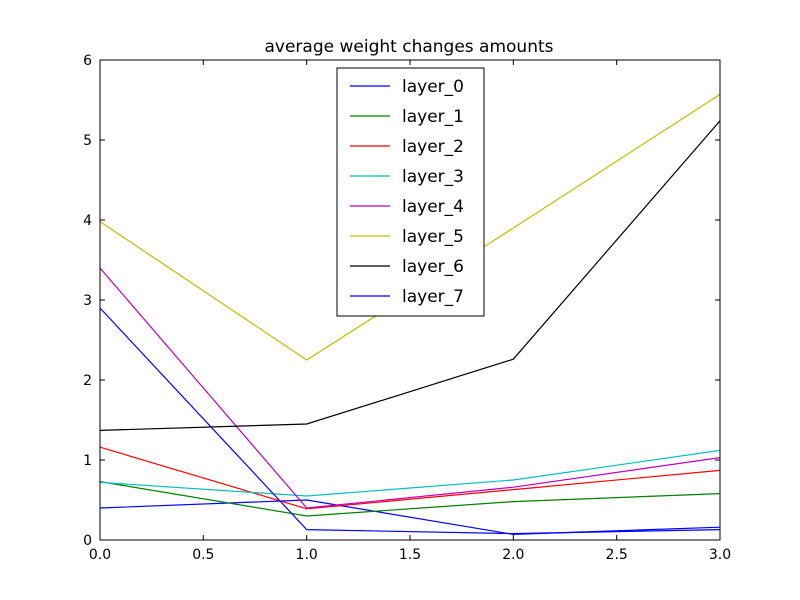  I want to click on x-tick-label: 0.0, so click(100, 555).